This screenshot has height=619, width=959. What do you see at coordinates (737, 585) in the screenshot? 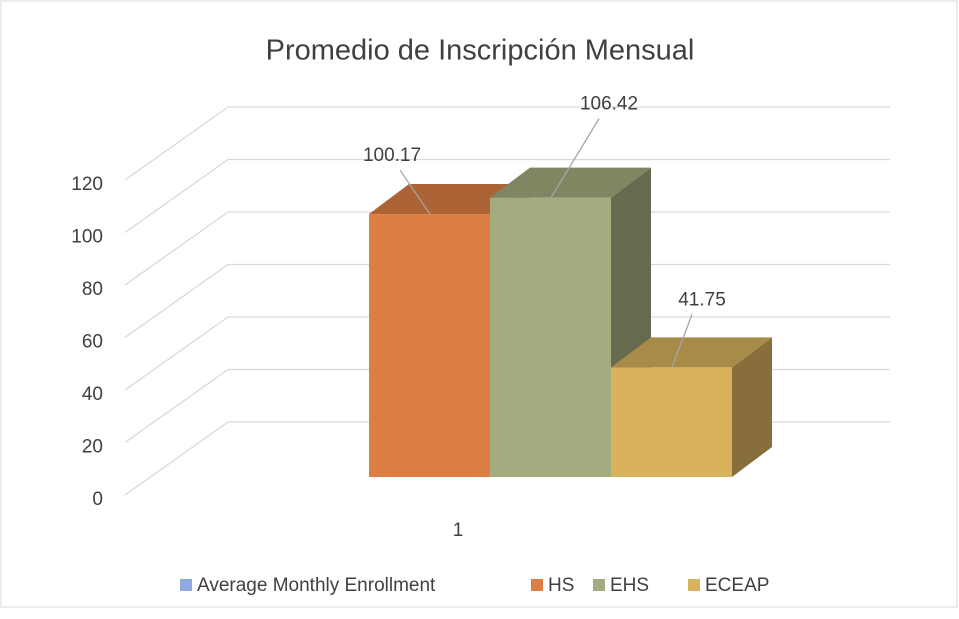
I see `legend-label: ECEAP` at bounding box center [737, 585].